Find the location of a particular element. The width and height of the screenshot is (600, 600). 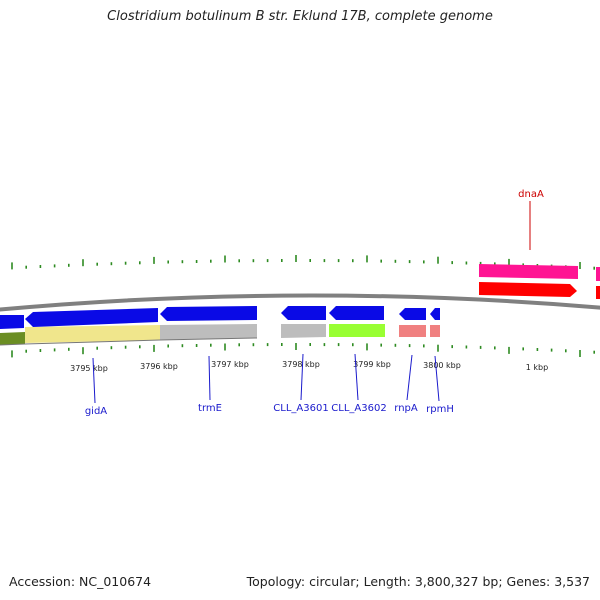

gene-label-gidA: gidA is located at coordinates (96, 411).